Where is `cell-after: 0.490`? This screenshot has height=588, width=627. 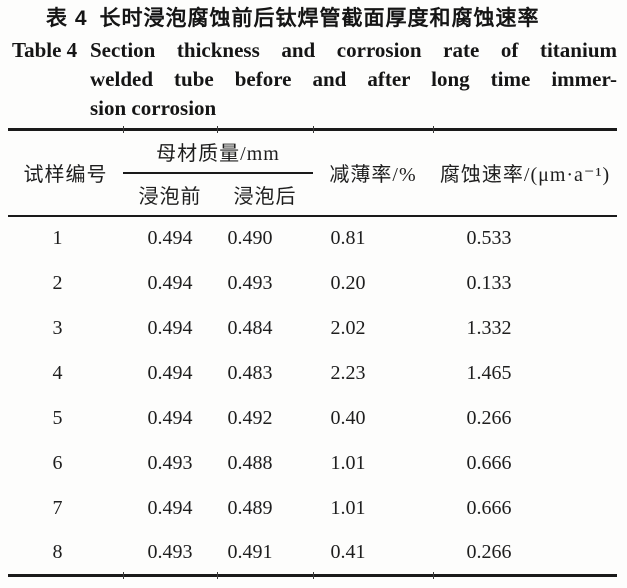
cell-after: 0.490 is located at coordinates (250, 238).